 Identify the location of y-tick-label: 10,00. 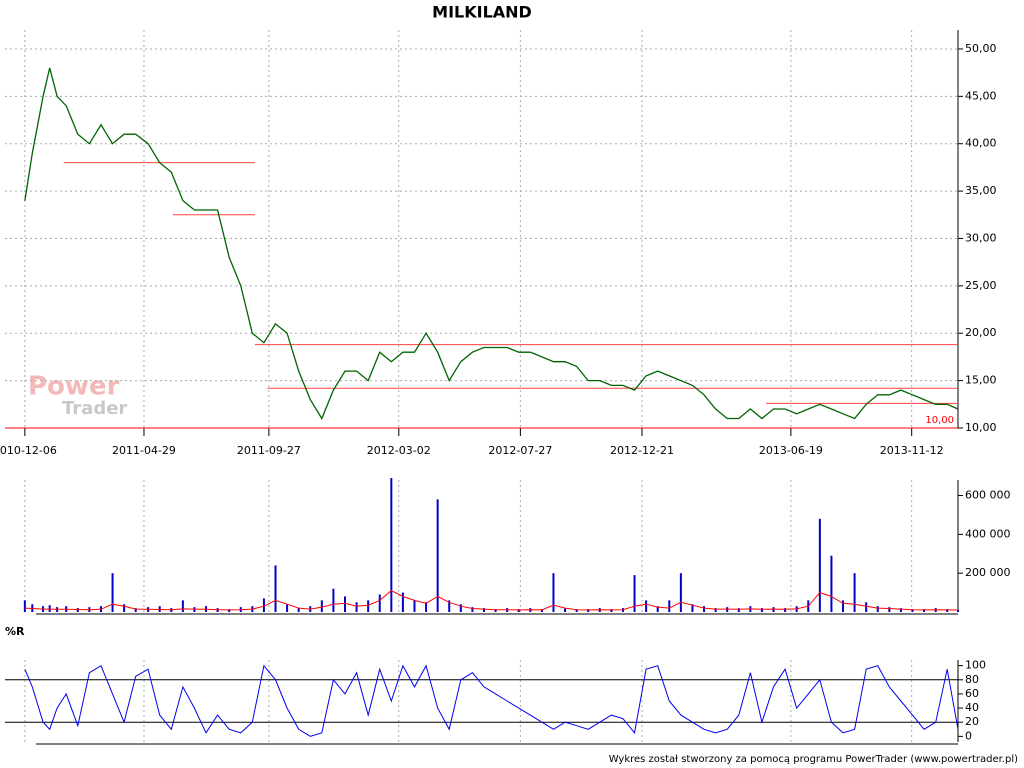
(981, 427).